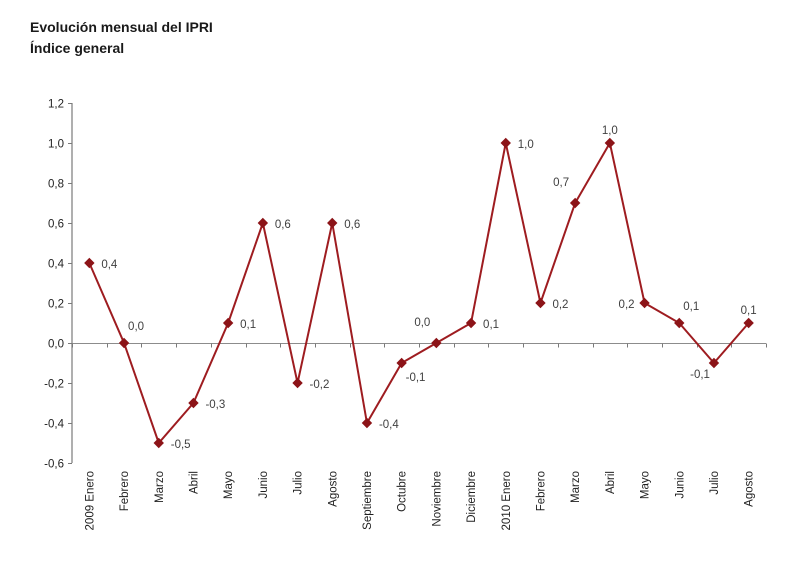 The height and width of the screenshot is (577, 800). What do you see at coordinates (56, 345) in the screenshot?
I see `y-tick-label: 0,0` at bounding box center [56, 345].